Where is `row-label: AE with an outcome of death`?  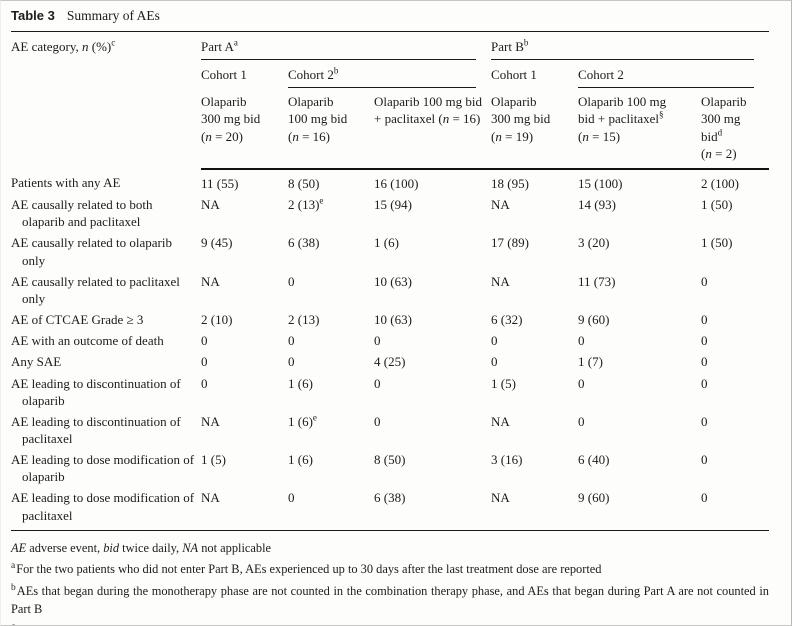
row-label: AE with an outcome of death is located at coordinates (87, 341).